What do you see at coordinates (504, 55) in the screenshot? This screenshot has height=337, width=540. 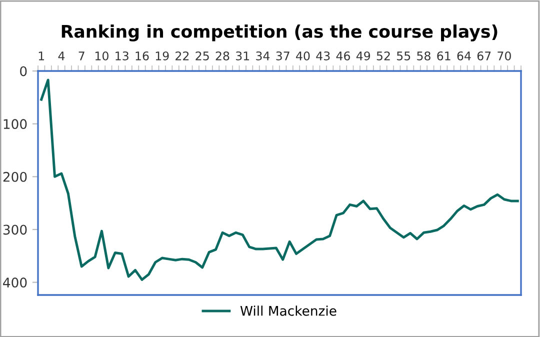 I see `x-tick-label: 70` at bounding box center [504, 55].